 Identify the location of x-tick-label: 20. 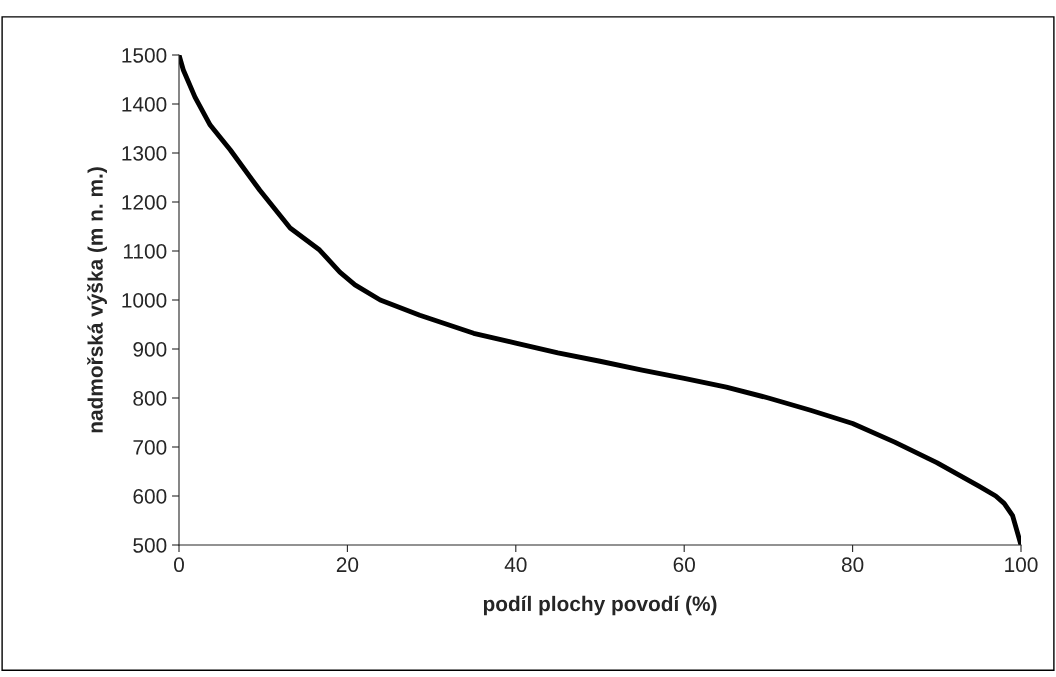
(347, 565).